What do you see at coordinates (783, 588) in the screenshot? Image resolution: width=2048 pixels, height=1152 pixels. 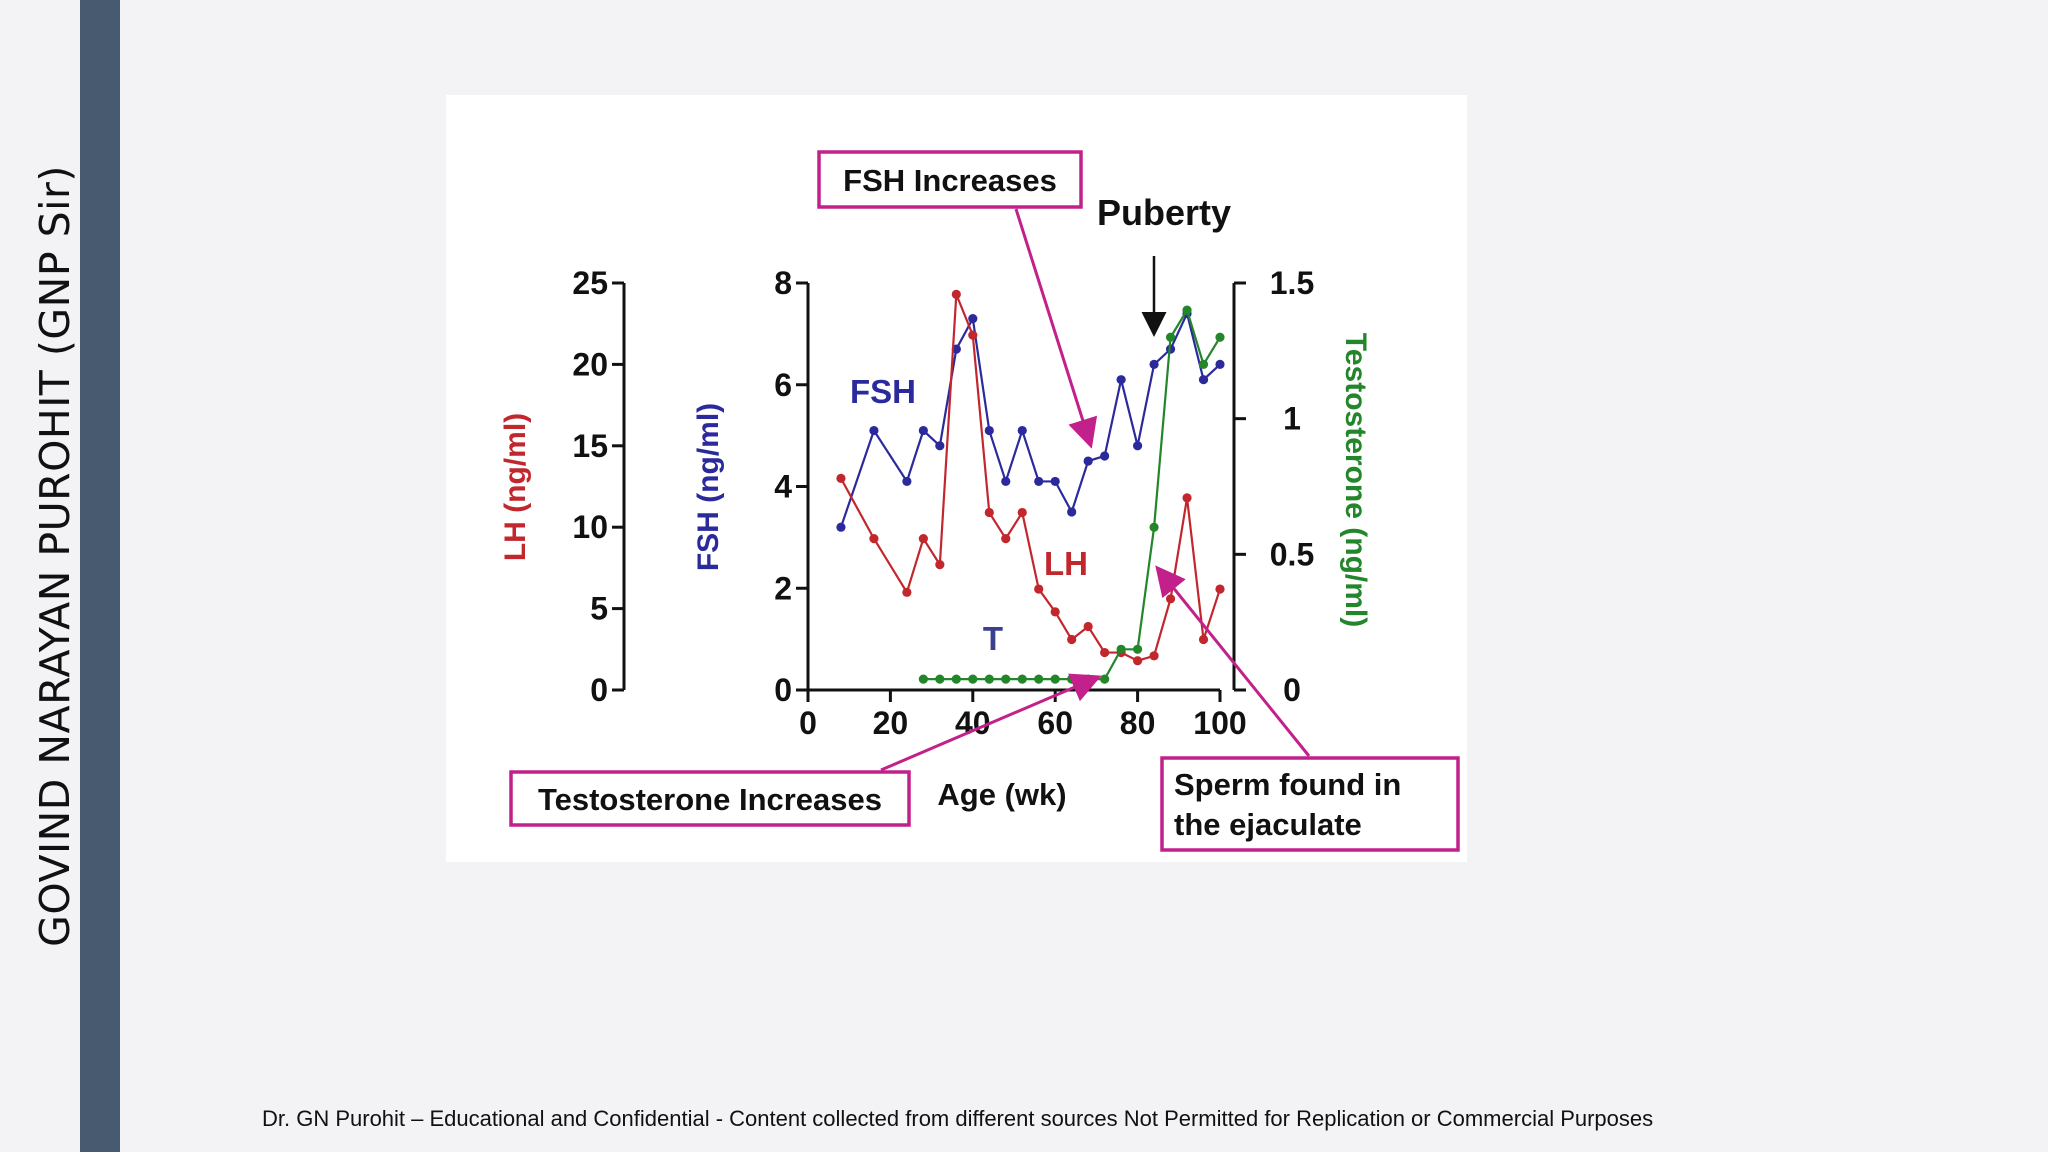 I see `fsh-tick-label: 2` at bounding box center [783, 588].